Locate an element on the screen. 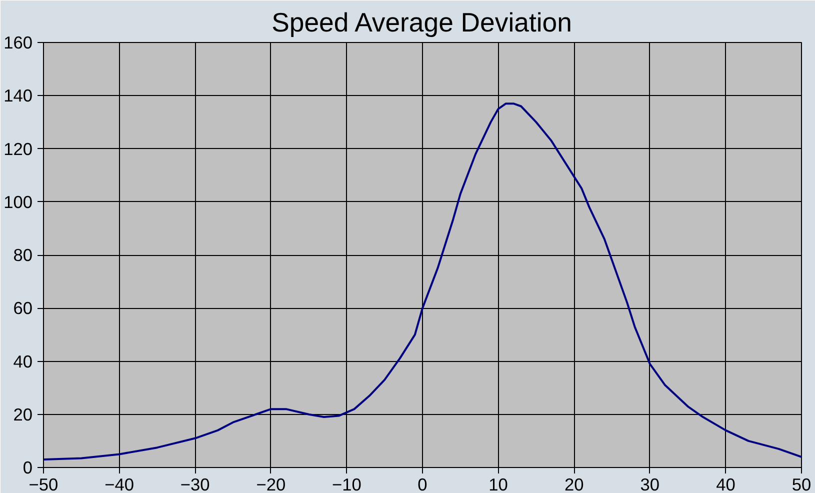  y-tick-label: 160 is located at coordinates (18, 42).